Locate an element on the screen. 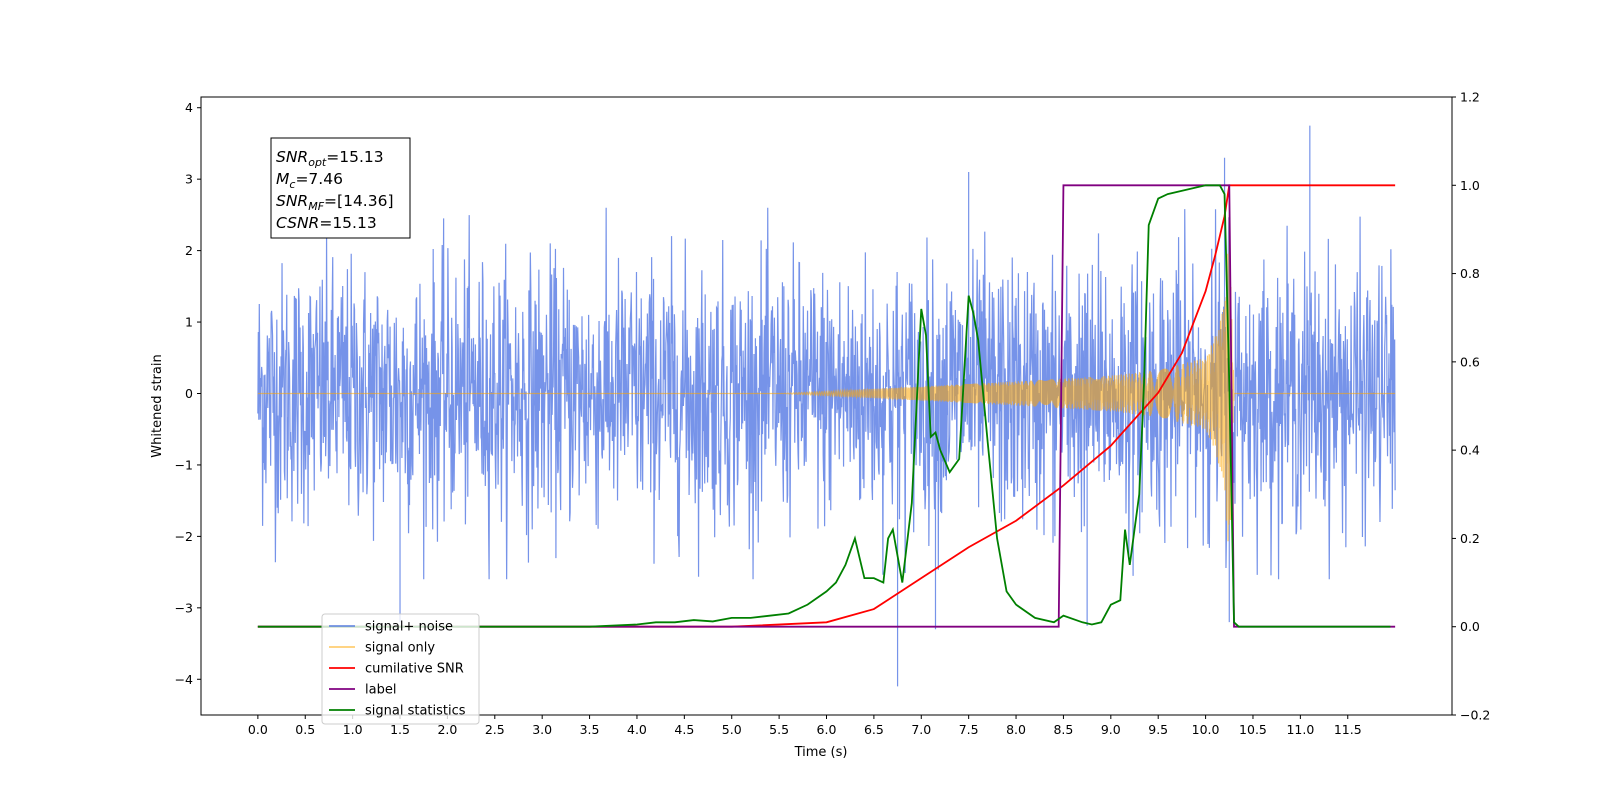 This screenshot has height=800, width=1600. y-axis-left: 4 3 2 1 0 −1 −2 −3 −4 is located at coordinates (188, 393).